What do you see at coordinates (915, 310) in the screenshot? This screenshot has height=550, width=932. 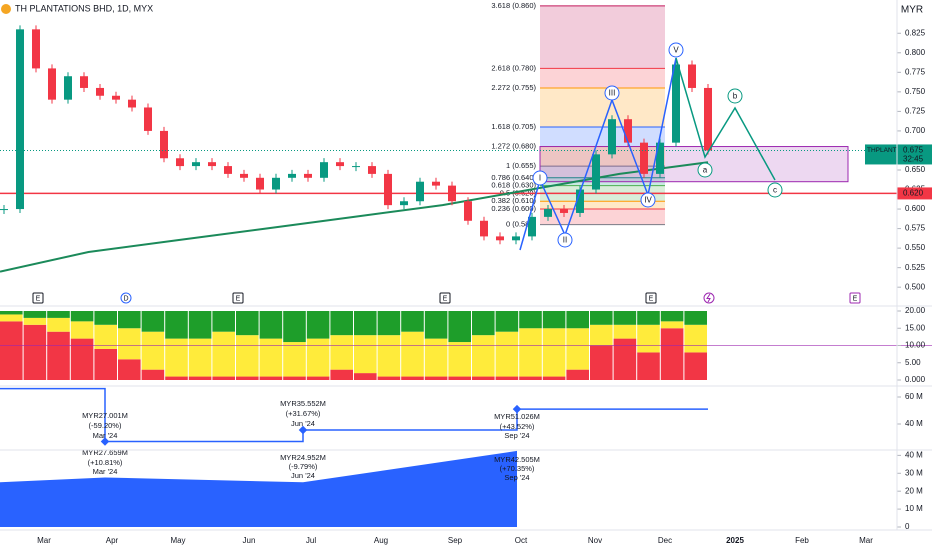 I see `indicator-tick-label: 20.00` at bounding box center [915, 310].